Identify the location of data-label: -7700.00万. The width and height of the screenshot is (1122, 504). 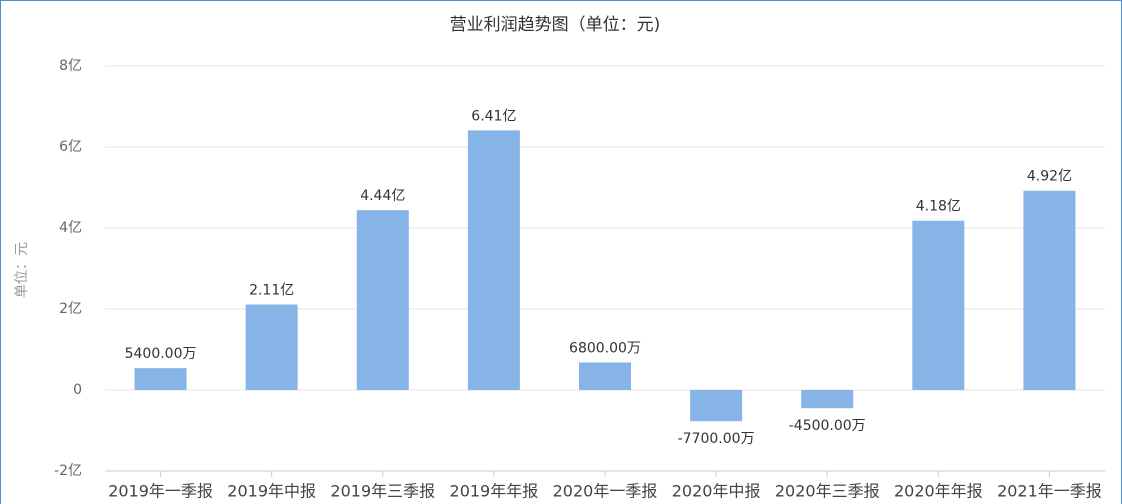
(716, 439).